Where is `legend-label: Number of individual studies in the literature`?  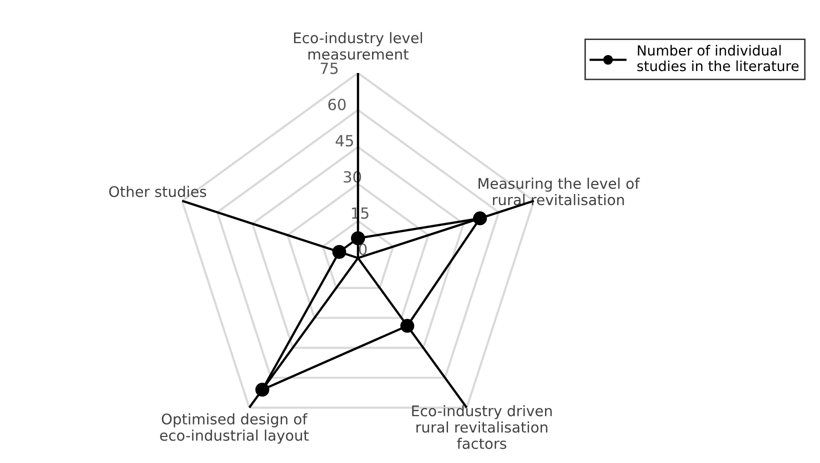 legend-label: Number of individual studies in the literature is located at coordinates (718, 58).